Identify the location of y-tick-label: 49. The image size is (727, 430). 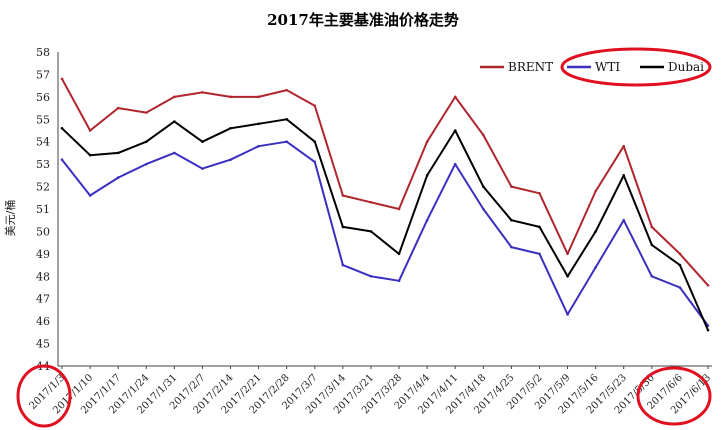
(43, 254).